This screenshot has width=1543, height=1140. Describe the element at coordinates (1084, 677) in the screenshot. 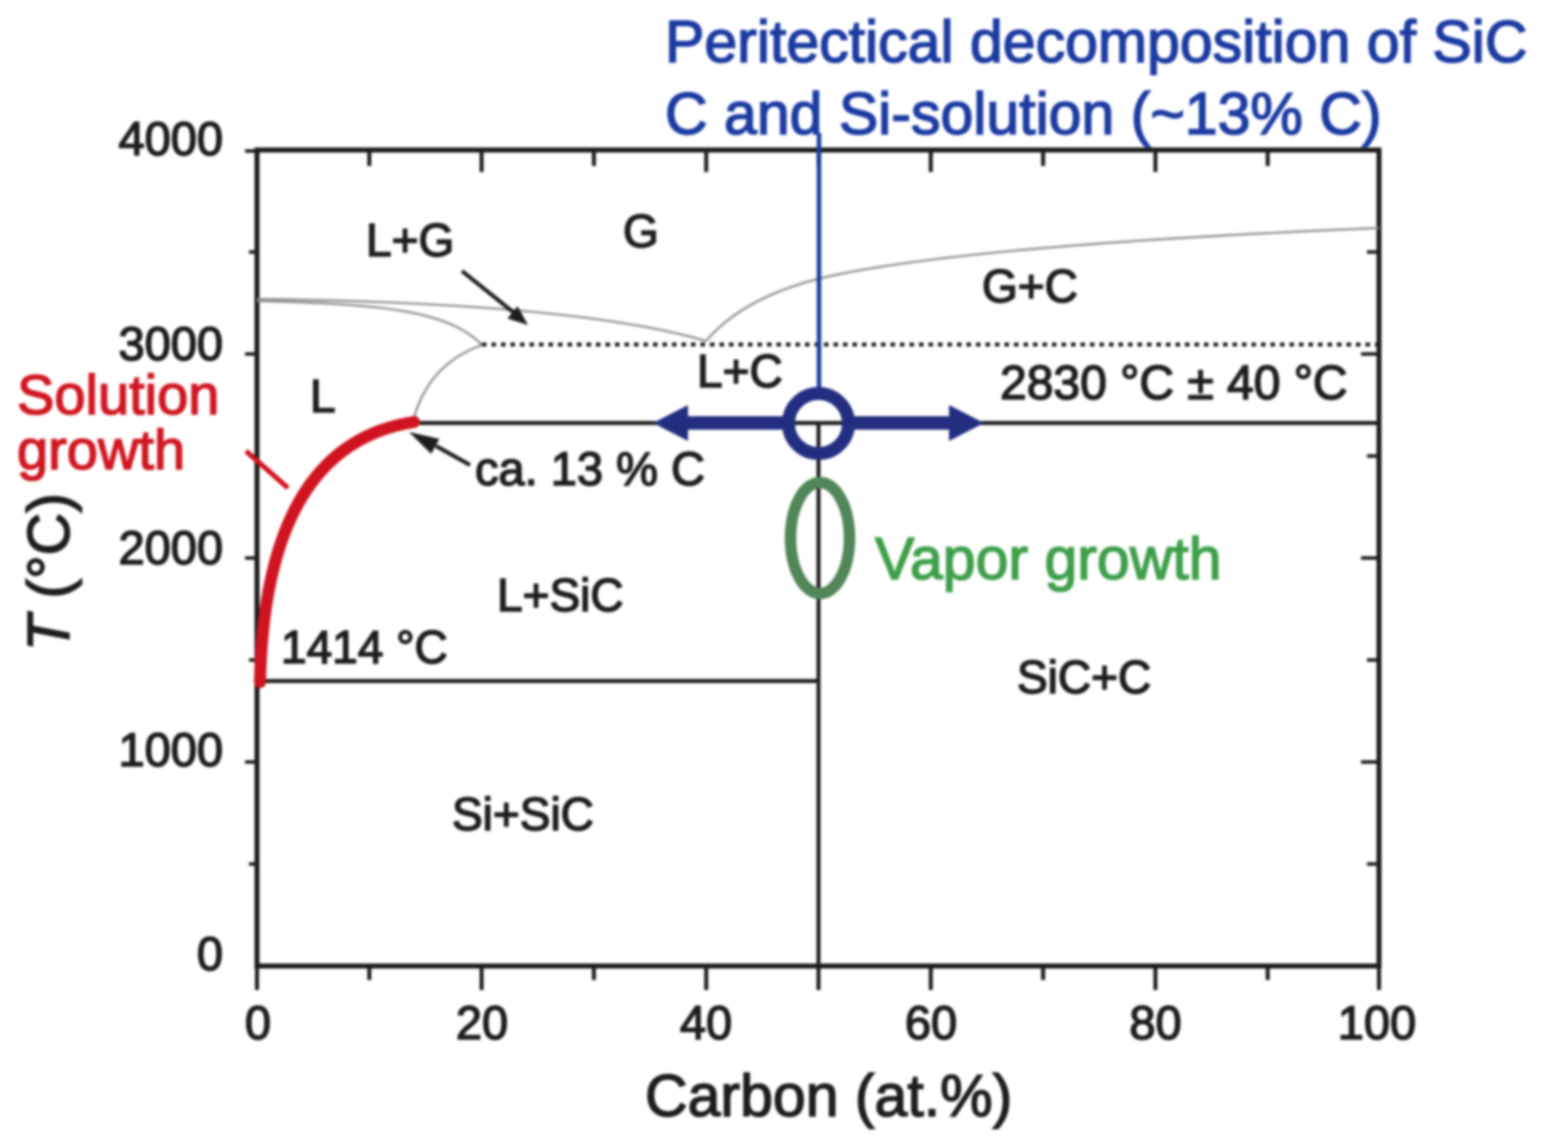

I see `svg-text: SiC+C` at that location.